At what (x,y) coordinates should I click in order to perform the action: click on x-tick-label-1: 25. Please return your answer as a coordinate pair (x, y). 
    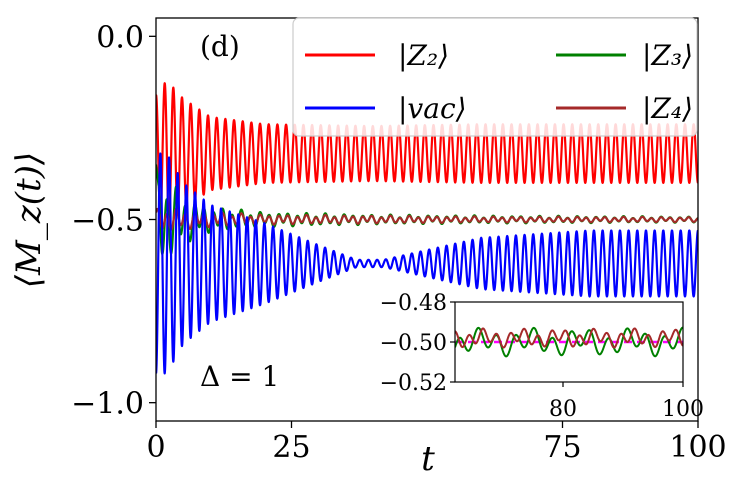
    Looking at the image, I should click on (291, 447).